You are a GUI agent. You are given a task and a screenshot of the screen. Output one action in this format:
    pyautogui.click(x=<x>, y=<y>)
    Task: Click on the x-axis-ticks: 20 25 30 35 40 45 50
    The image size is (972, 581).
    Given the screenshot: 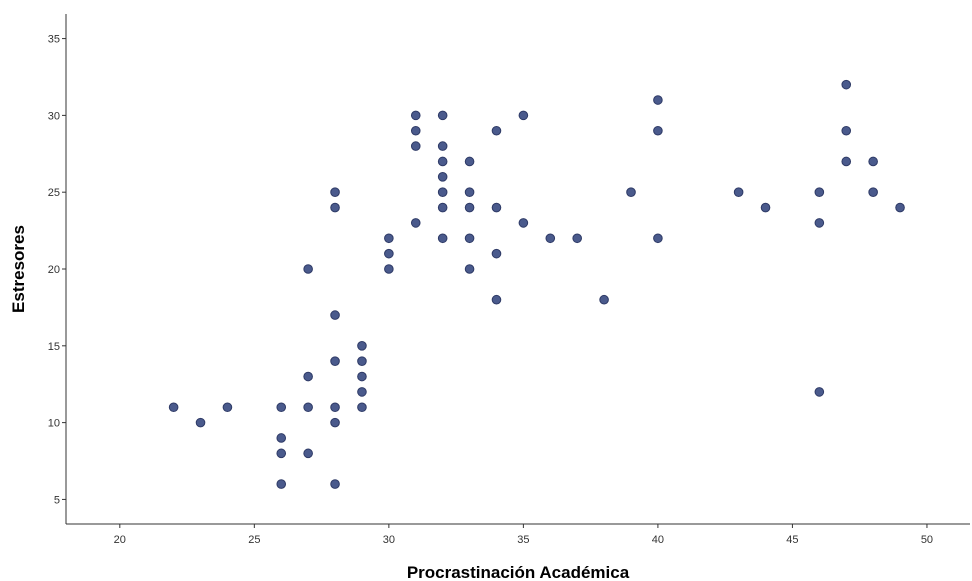 What is the action you would take?
    pyautogui.click(x=523, y=535)
    